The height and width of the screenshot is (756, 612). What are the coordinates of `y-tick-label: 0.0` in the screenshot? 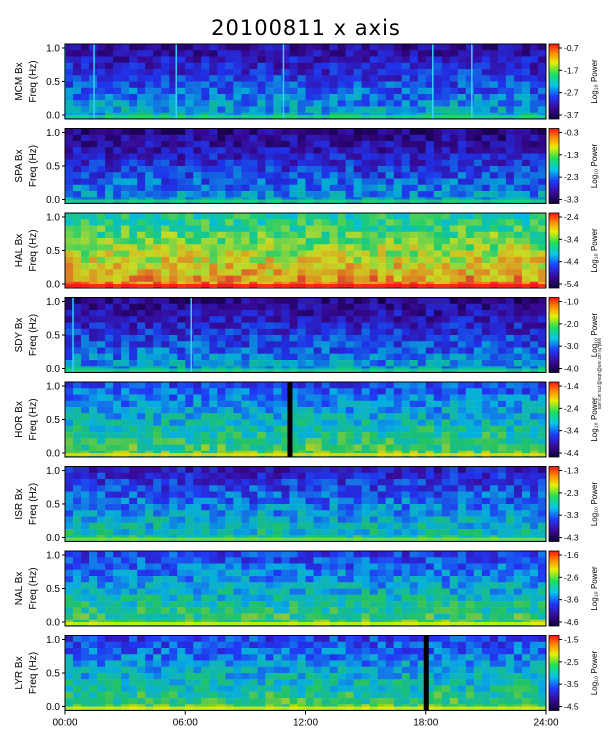 It's located at (53, 200).